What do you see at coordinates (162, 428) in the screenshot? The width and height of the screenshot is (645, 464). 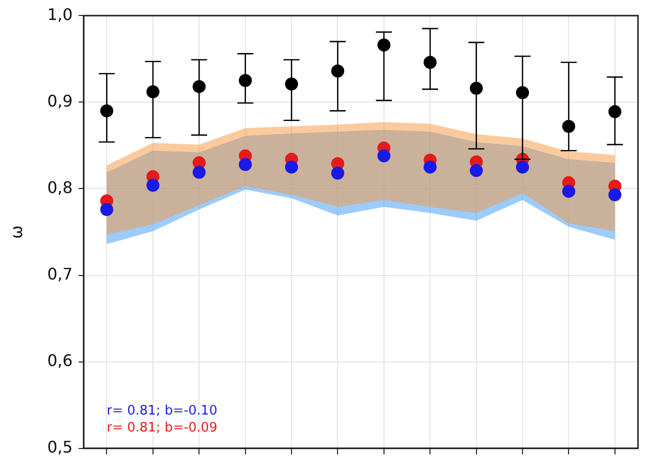 I see `annotation: r= 0.81; b=-0.09` at bounding box center [162, 428].